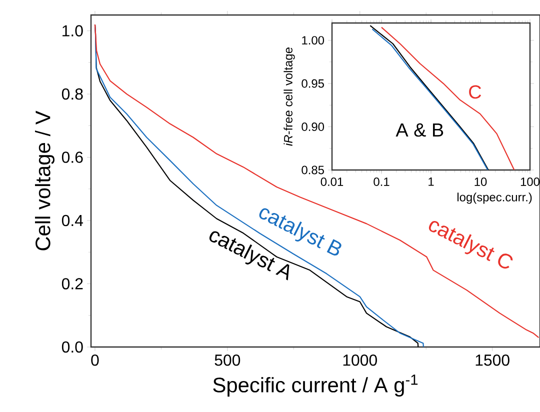 The image size is (540, 412). I want to click on y-tick-label: 0.95, so click(313, 83).